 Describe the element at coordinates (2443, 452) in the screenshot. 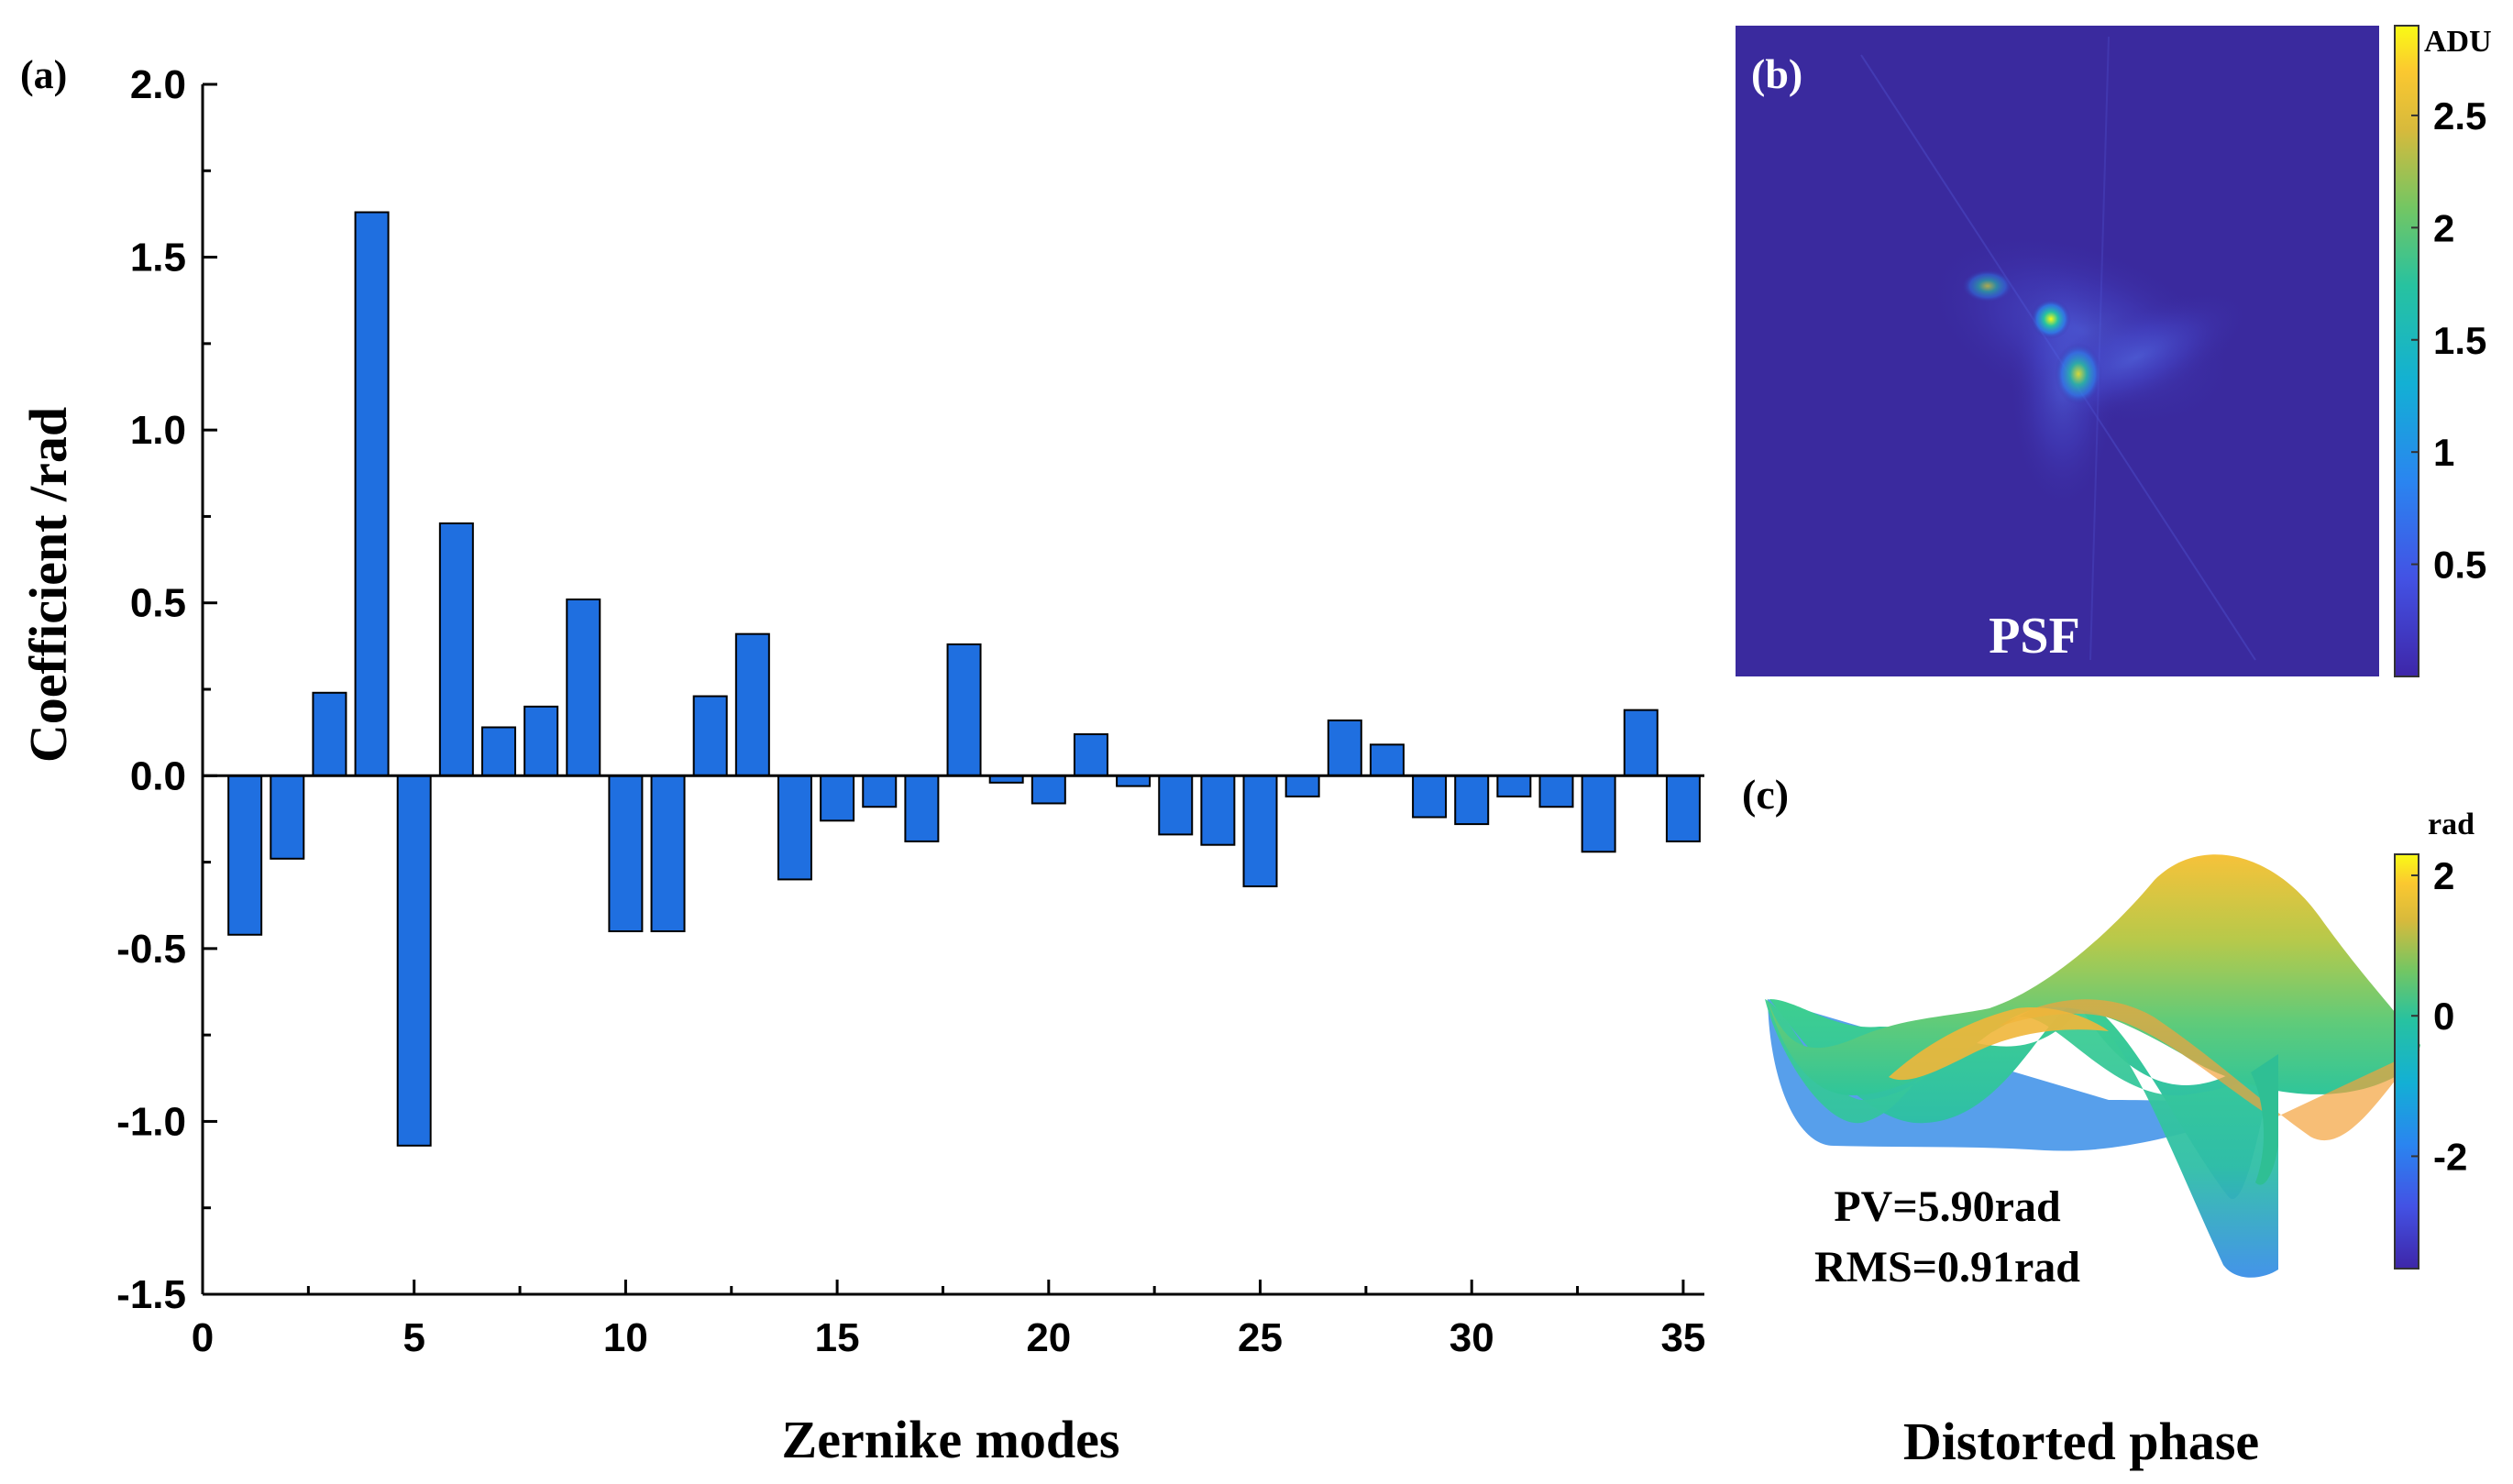

I see `colorbar-tick-label: 1` at that location.